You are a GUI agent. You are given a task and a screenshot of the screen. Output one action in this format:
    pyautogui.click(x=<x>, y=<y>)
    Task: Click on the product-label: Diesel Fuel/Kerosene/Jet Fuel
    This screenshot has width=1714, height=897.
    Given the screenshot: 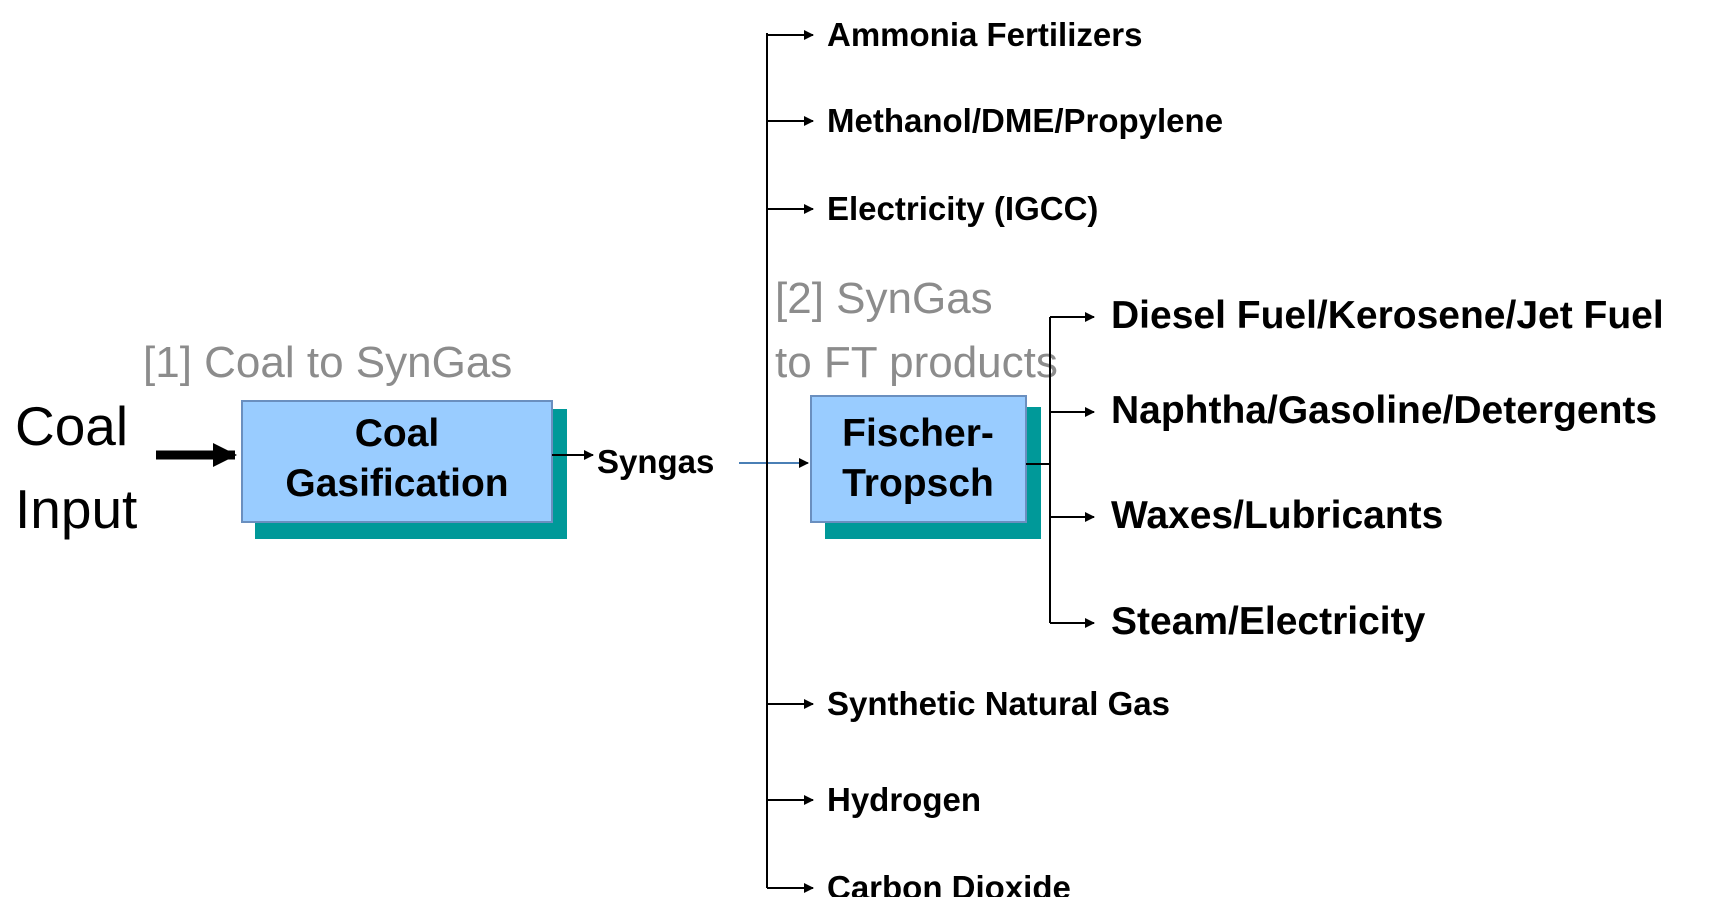 What is the action you would take?
    pyautogui.click(x=1387, y=315)
    